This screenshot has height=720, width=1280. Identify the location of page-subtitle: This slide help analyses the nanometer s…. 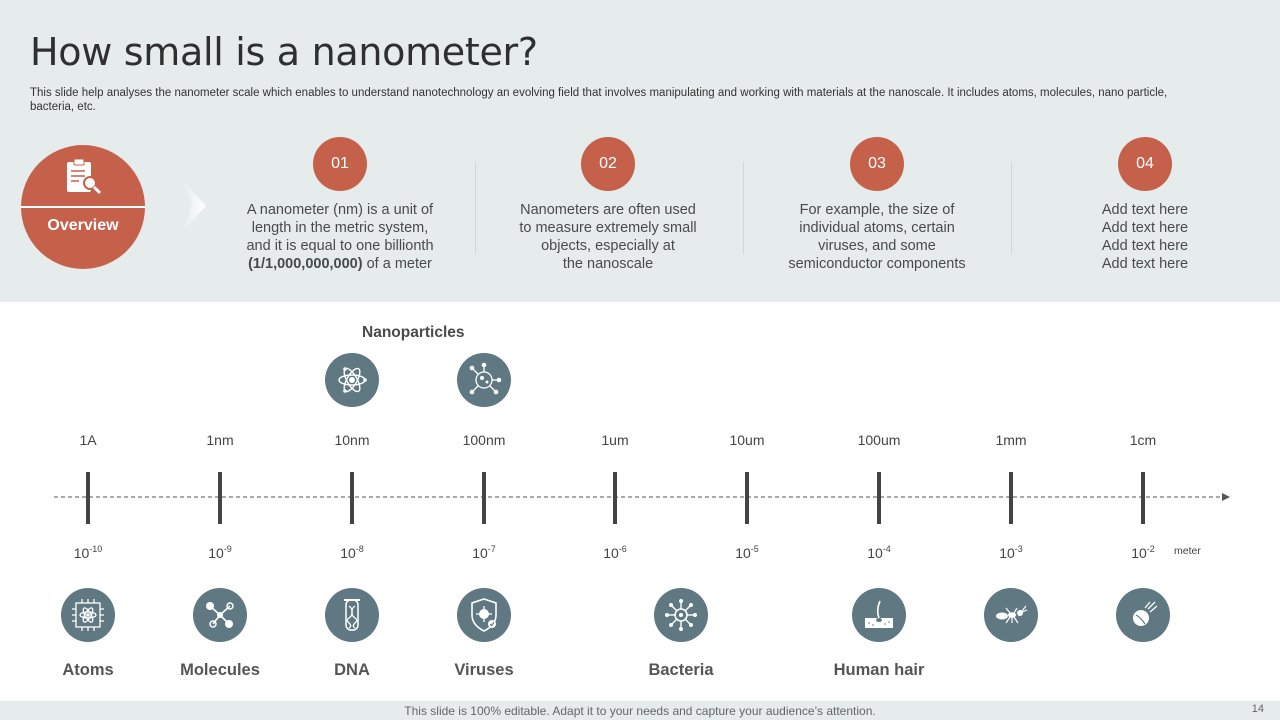
(599, 100).